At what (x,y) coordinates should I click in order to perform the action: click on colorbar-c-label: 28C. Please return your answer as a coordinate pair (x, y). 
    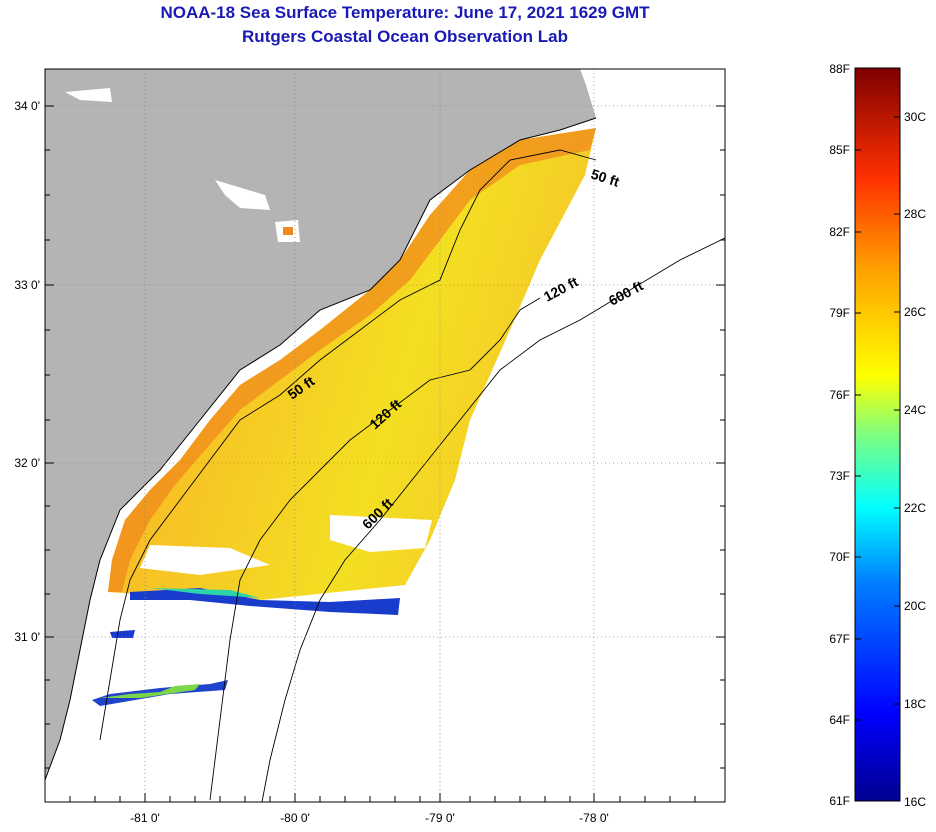
    Looking at the image, I should click on (915, 214).